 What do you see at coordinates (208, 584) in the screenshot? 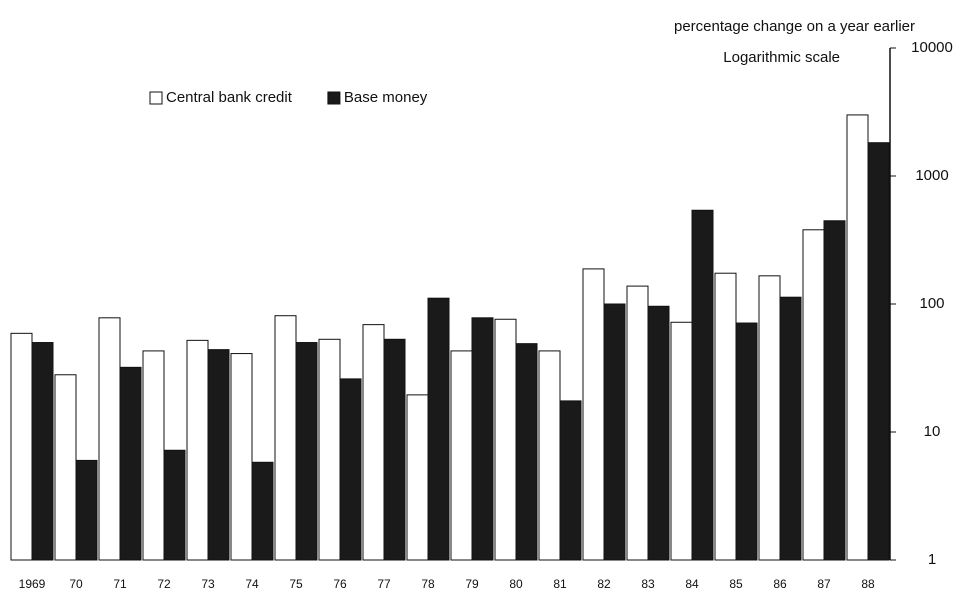
I see `x-tick-label: 73` at bounding box center [208, 584].